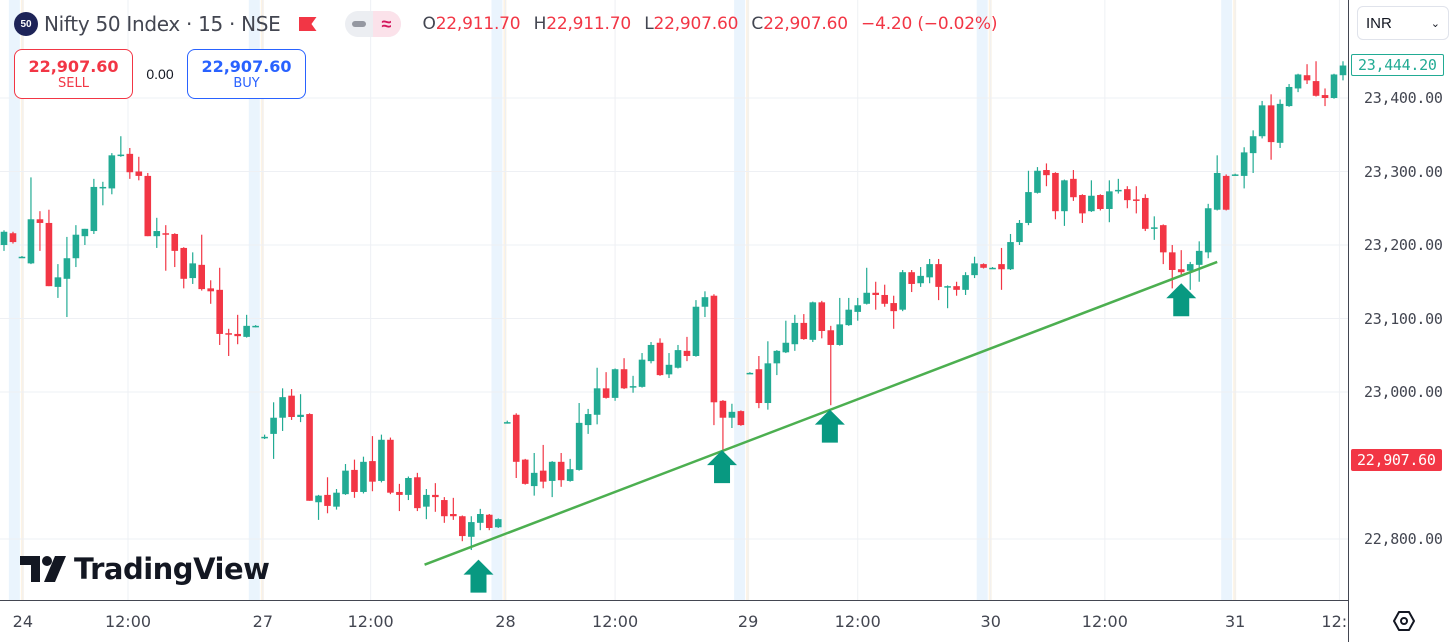 The width and height of the screenshot is (1456, 642). Describe the element at coordinates (829, 426) in the screenshot. I see `arrow-up-marker-icon` at that location.